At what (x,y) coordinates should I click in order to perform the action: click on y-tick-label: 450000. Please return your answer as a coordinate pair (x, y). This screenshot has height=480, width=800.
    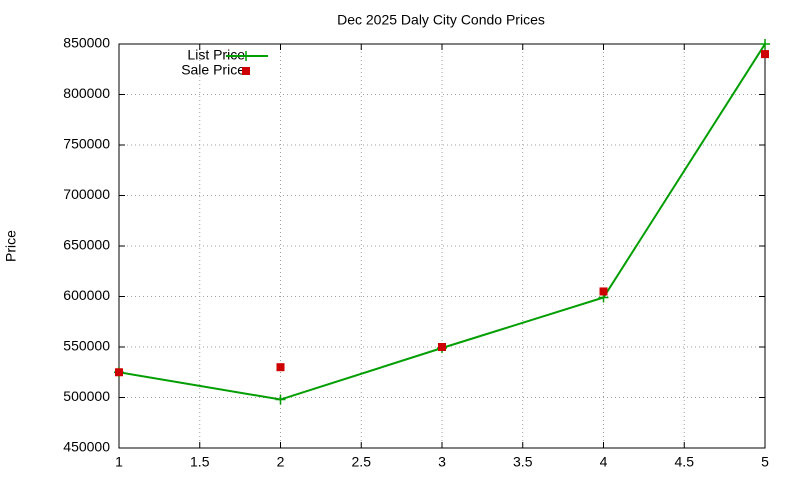
    Looking at the image, I should click on (86, 447).